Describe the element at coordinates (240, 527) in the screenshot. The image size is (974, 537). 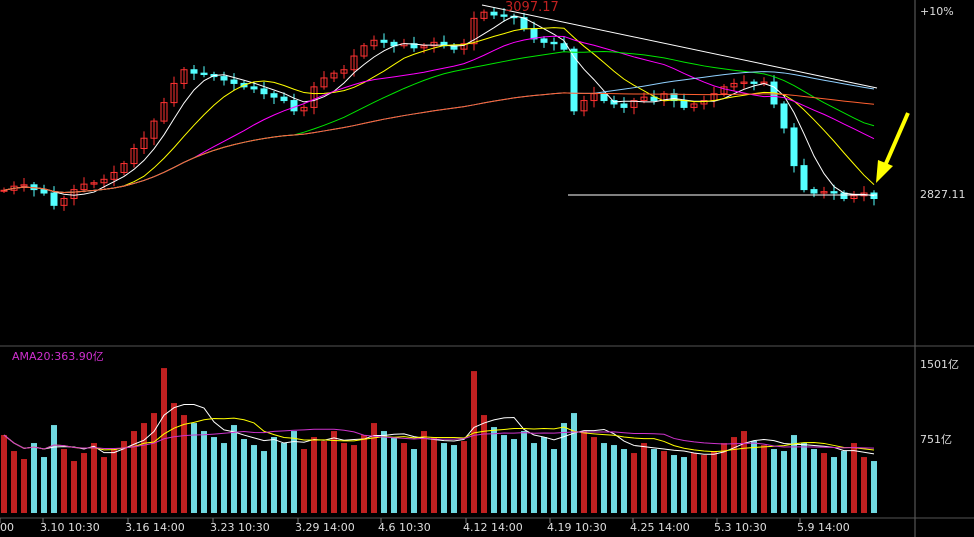
I see `x-tick-label: 3.23 10:30` at that location.